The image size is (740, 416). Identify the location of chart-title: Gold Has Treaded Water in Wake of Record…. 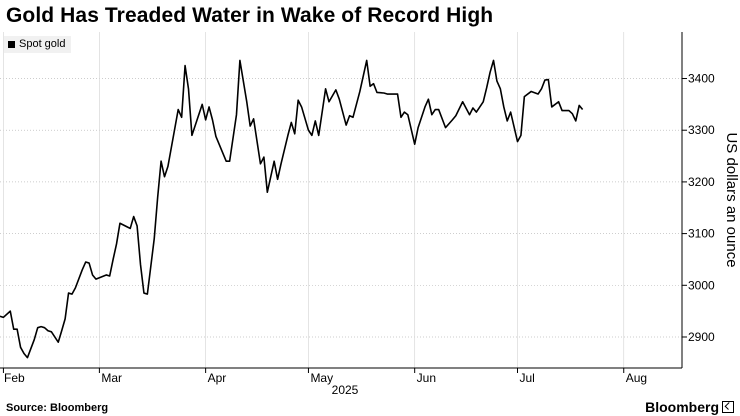
(250, 15).